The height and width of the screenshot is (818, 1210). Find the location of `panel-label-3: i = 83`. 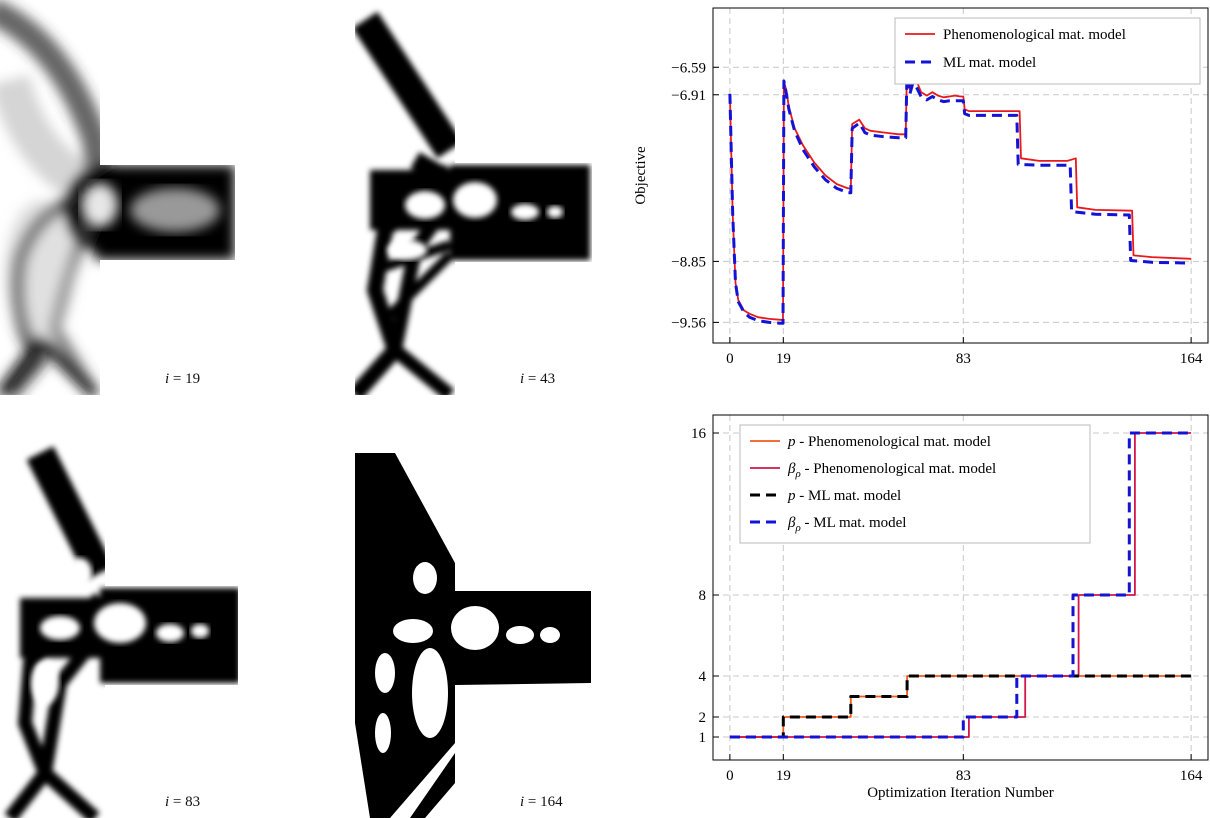

panel-label-3: i = 83 is located at coordinates (183, 802).